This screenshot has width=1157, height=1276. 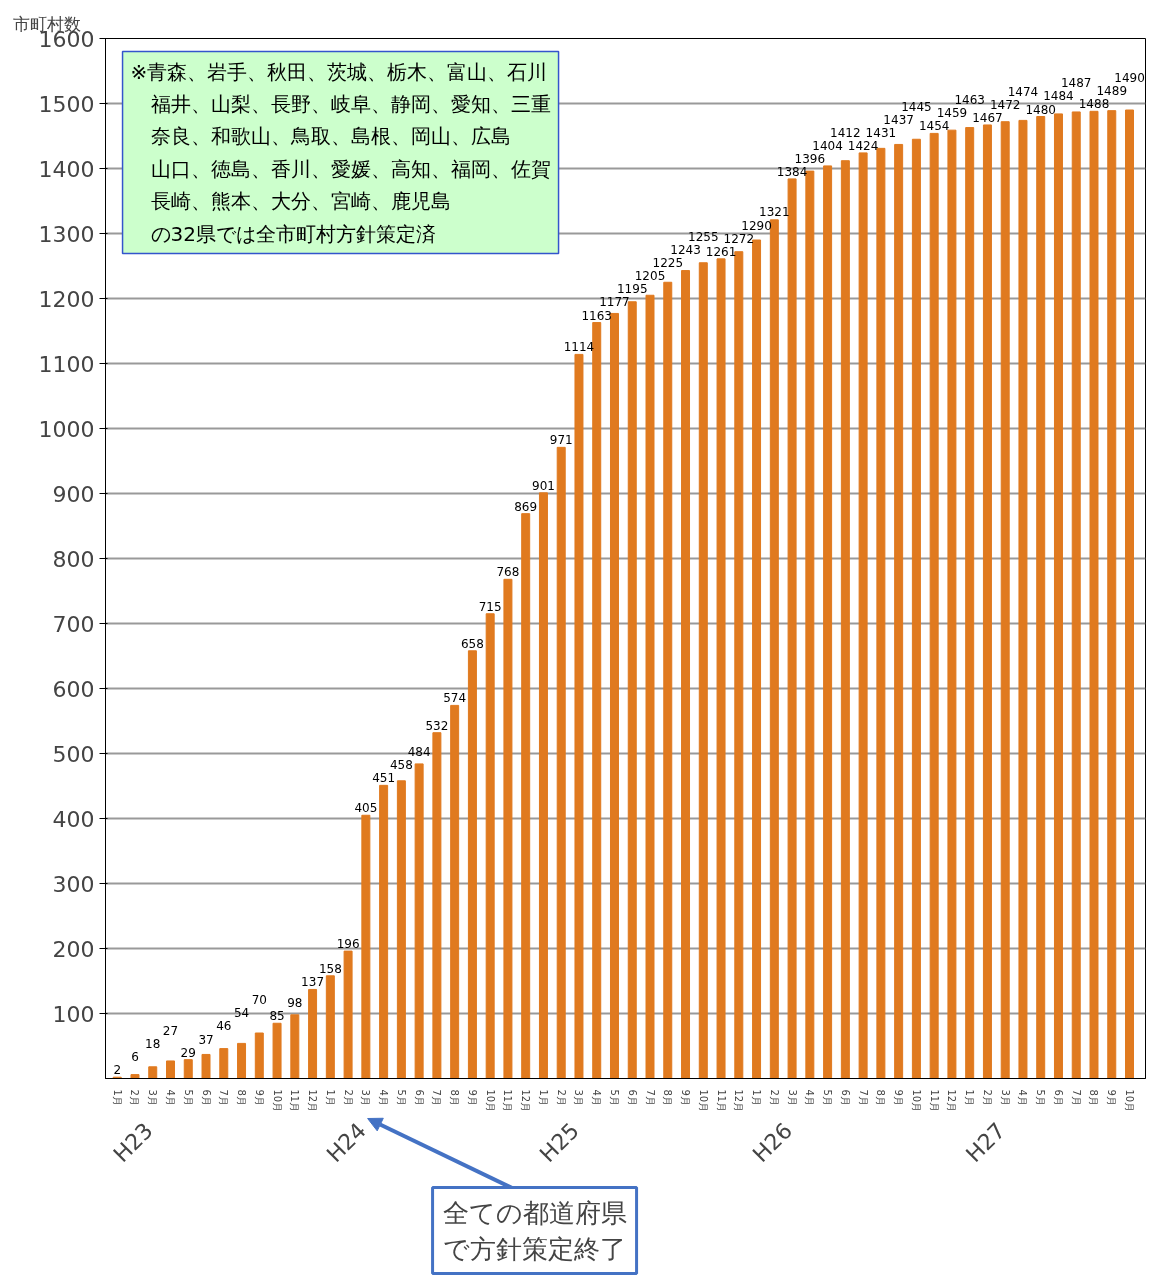 I want to click on data-label: 85, so click(x=277, y=1016).